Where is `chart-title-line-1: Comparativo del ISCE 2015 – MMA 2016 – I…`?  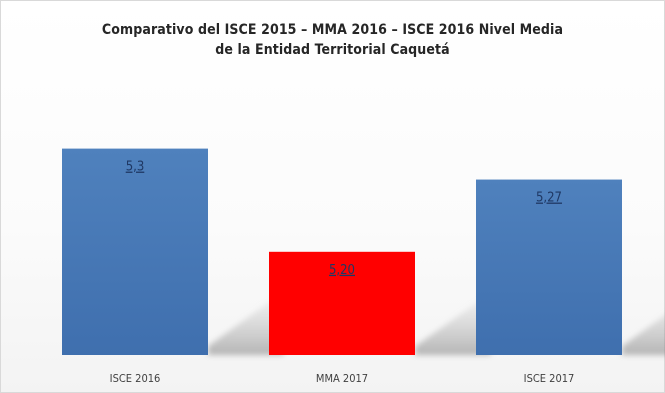 chart-title-line-1: Comparativo del ISCE 2015 – MMA 2016 – I… is located at coordinates (332, 30).